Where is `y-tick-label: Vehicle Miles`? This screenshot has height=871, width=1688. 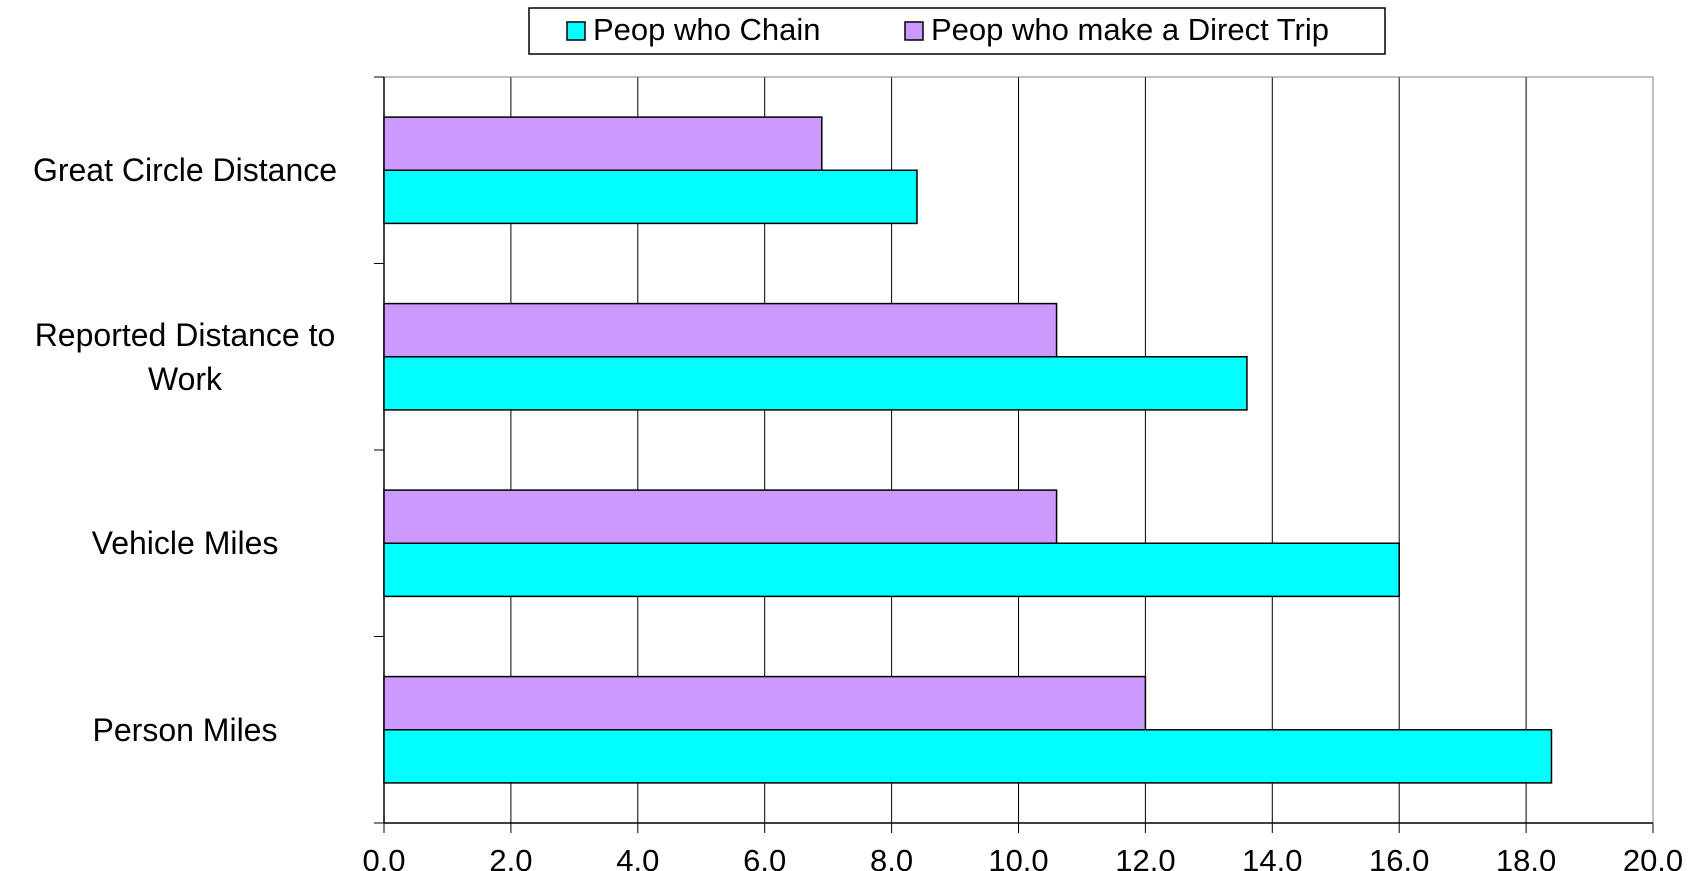
y-tick-label: Vehicle Miles is located at coordinates (185, 543).